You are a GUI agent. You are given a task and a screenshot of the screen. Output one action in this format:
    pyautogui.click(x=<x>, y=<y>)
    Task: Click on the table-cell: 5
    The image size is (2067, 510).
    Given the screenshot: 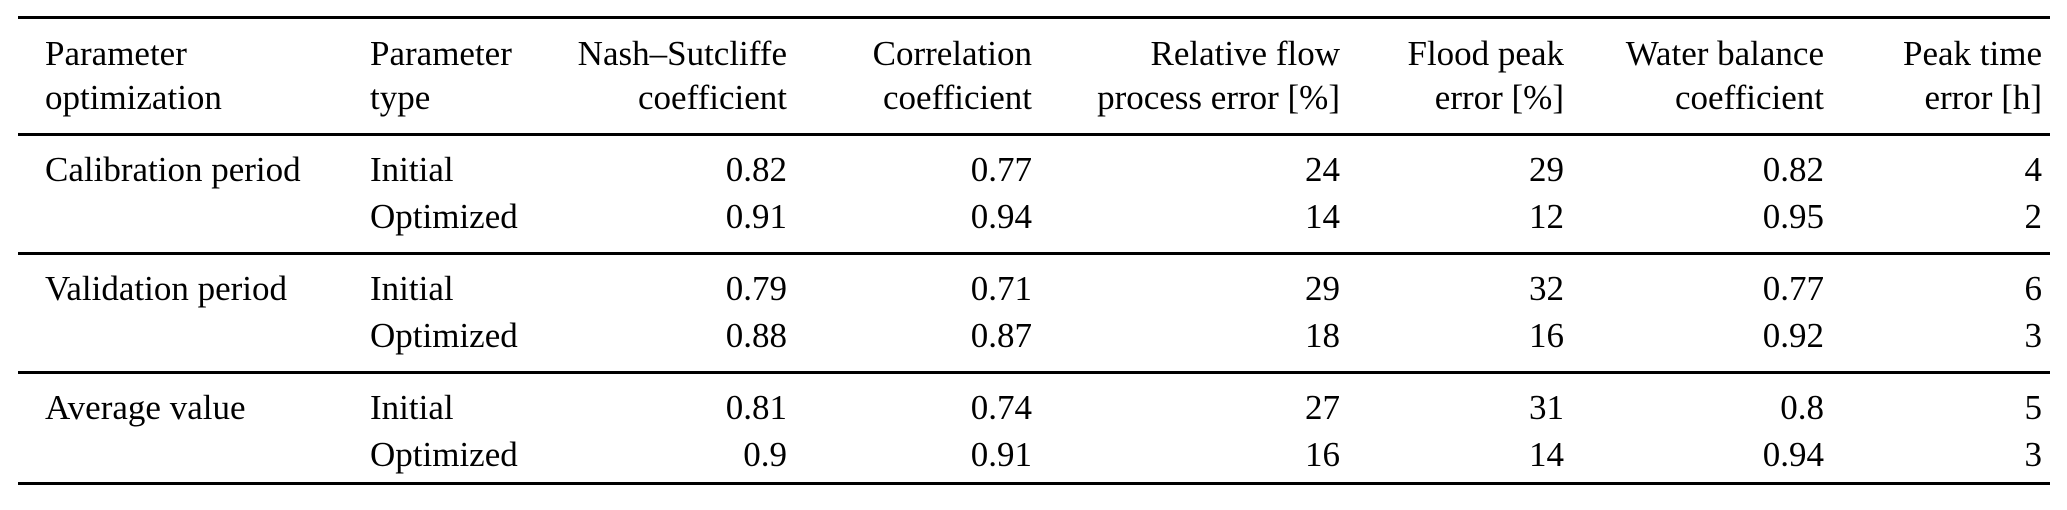 What is the action you would take?
    pyautogui.click(x=2033, y=407)
    